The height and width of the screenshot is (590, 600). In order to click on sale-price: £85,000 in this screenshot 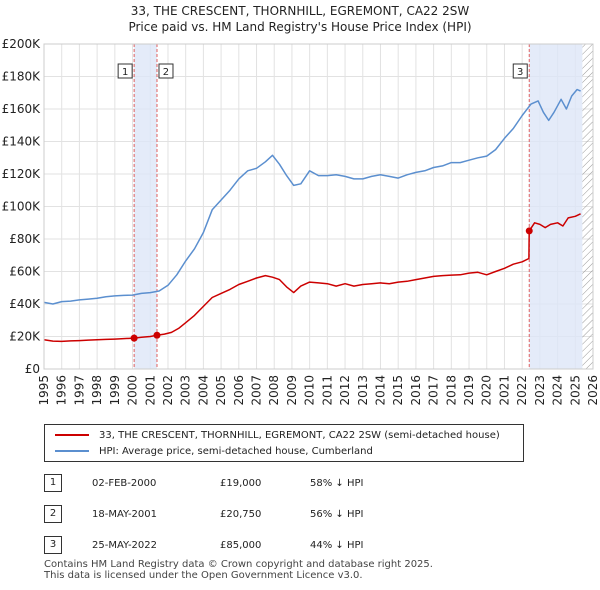, I will do `click(241, 545)`.